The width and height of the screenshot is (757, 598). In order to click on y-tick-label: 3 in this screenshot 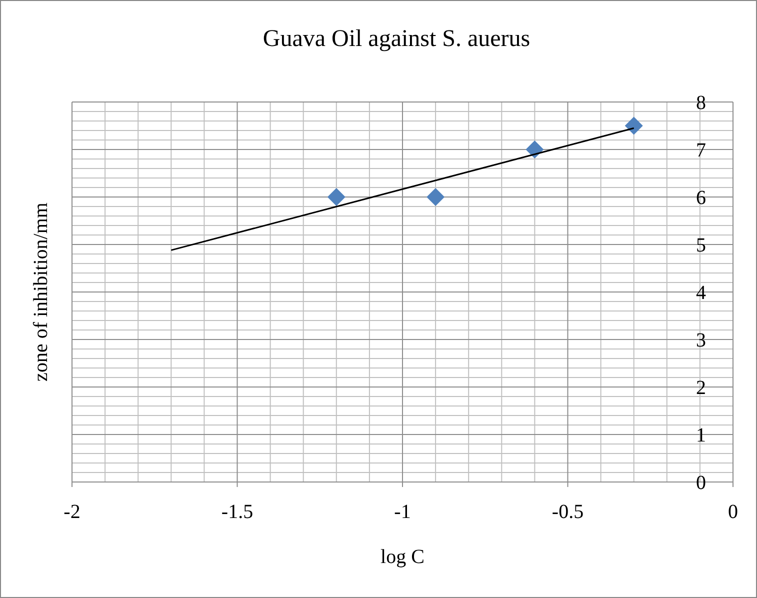, I will do `click(701, 341)`.